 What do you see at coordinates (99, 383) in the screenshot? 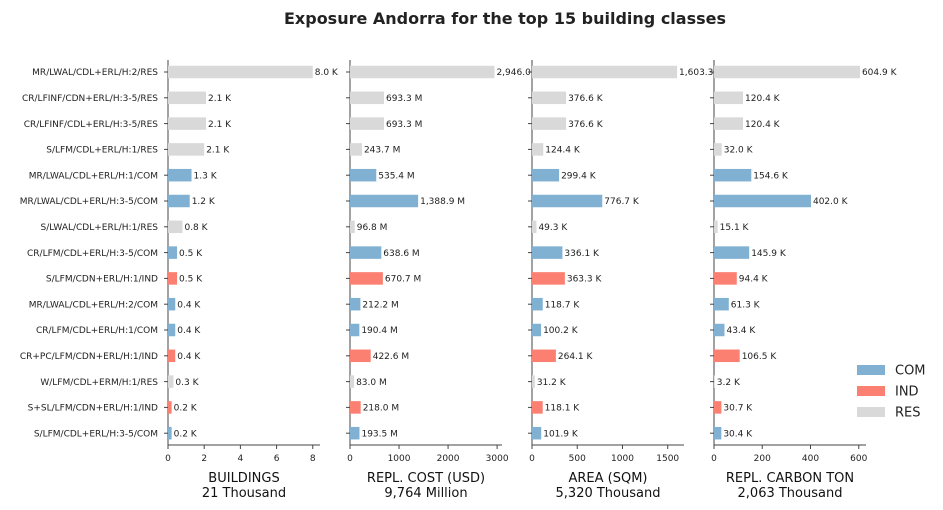
I see `category-label: W/LFM/CDL+ERM/H:1/RES` at bounding box center [99, 383].